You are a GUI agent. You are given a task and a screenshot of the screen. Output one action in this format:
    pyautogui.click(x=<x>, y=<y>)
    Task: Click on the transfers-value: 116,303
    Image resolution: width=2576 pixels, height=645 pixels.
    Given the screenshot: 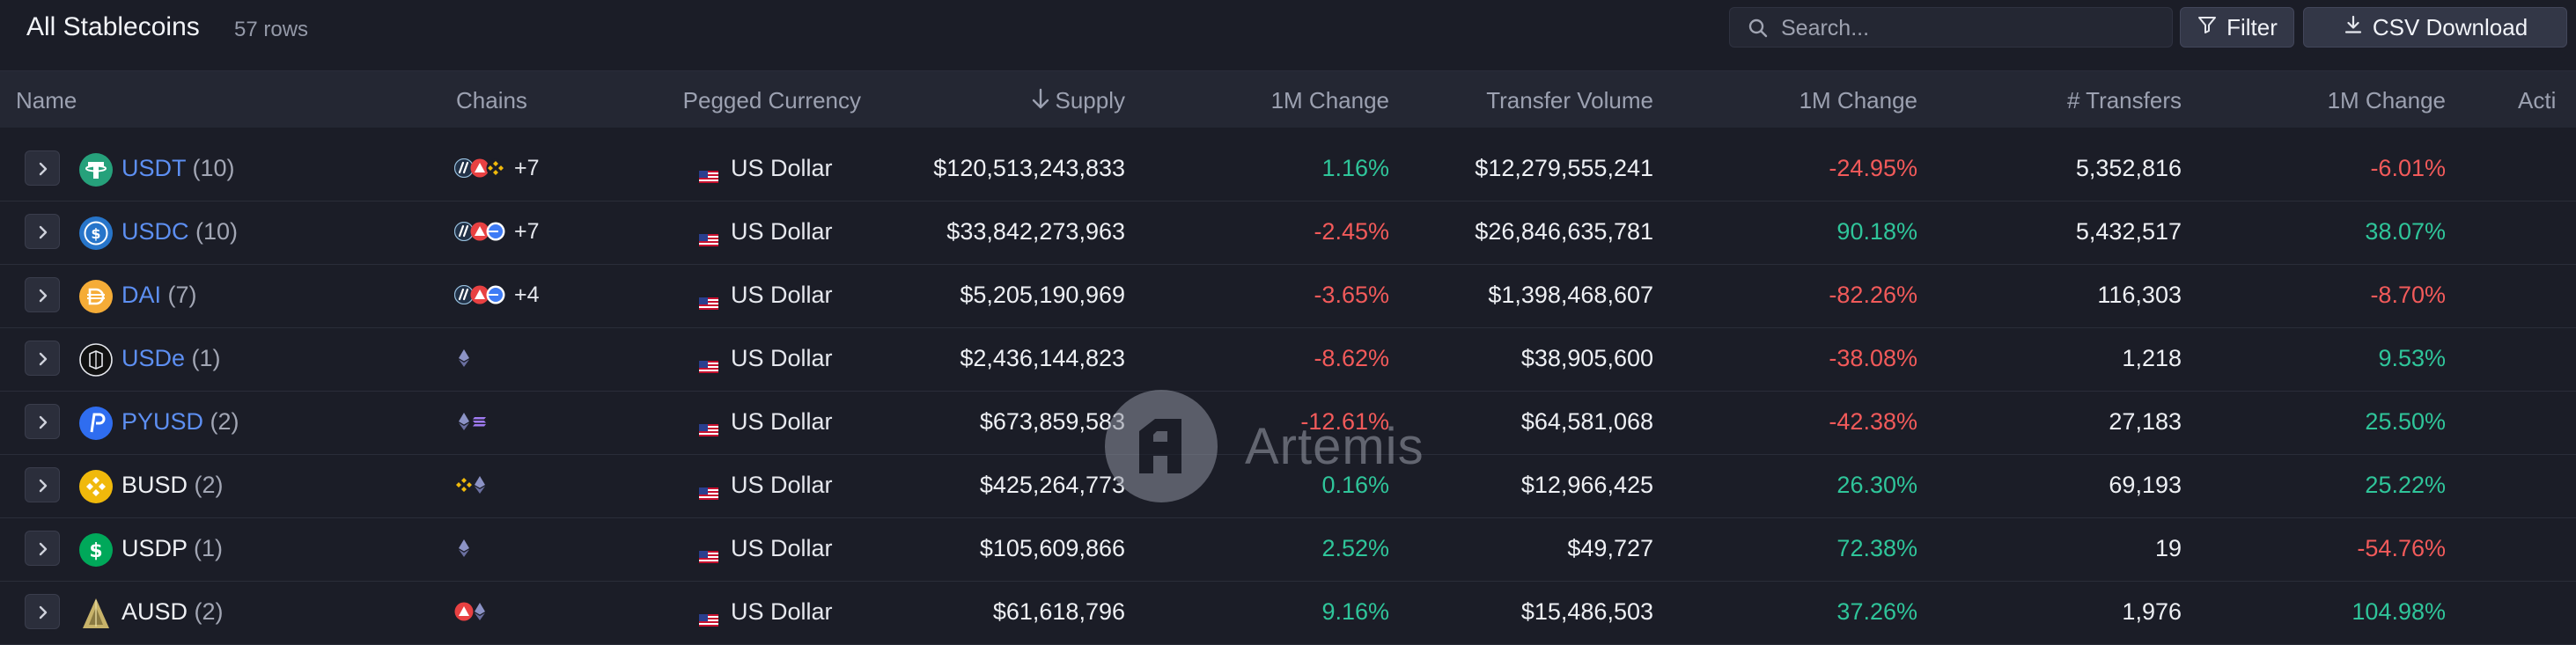 What is the action you would take?
    pyautogui.click(x=2140, y=295)
    